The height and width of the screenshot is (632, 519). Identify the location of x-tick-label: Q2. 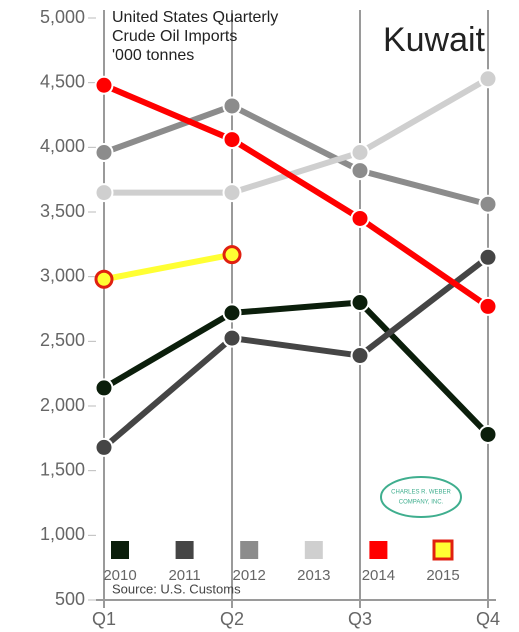
(232, 619).